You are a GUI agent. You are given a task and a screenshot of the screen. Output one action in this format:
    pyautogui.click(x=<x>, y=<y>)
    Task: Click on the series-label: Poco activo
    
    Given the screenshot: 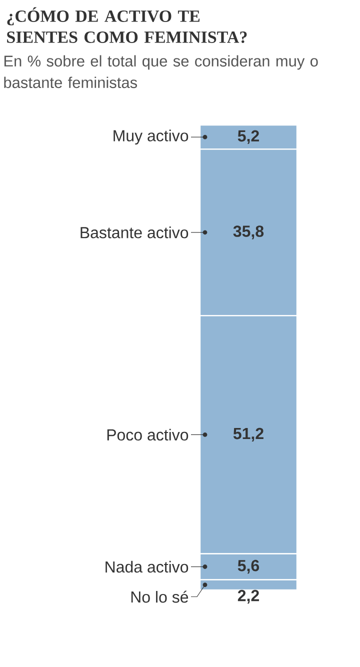 What is the action you would take?
    pyautogui.click(x=147, y=434)
    